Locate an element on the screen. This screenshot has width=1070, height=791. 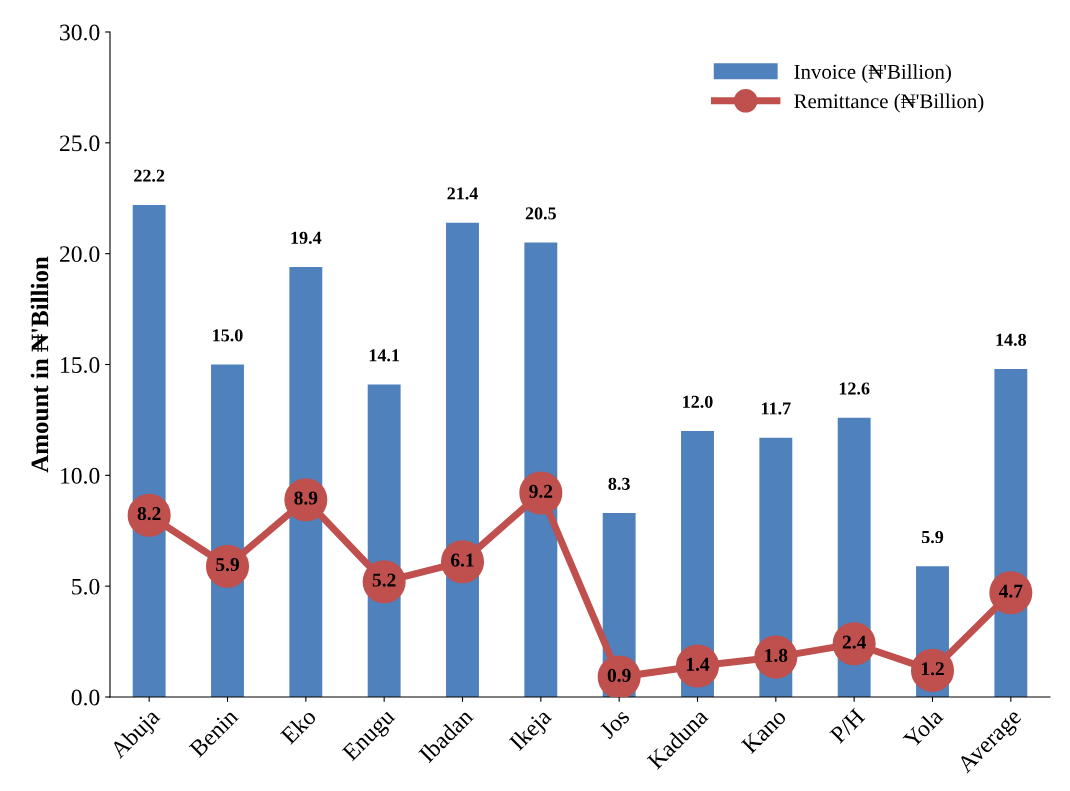
data-label: 19.4 is located at coordinates (306, 237).